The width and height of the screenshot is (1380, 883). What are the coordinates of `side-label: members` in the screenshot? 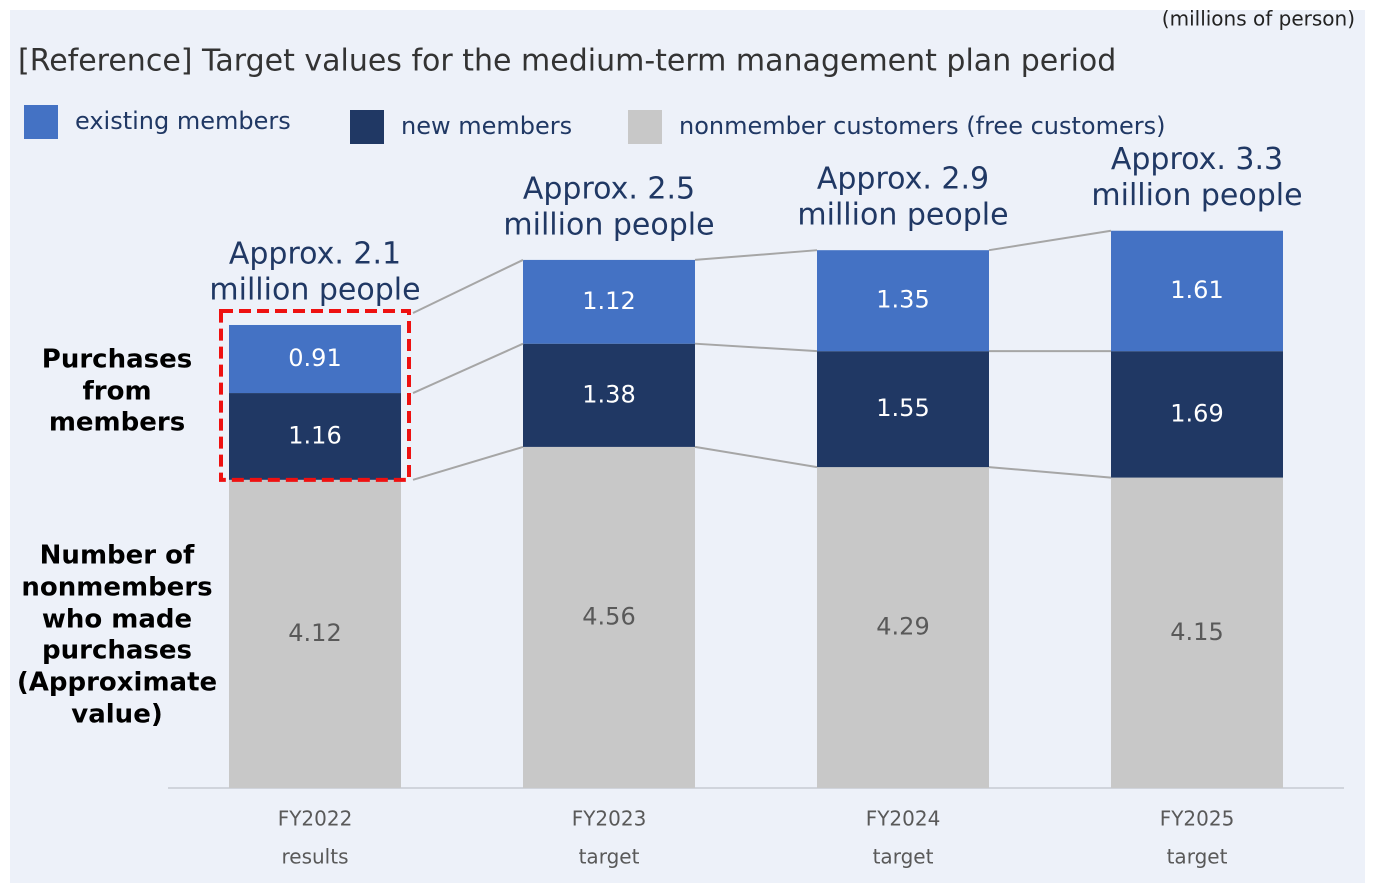 It's located at (117, 423).